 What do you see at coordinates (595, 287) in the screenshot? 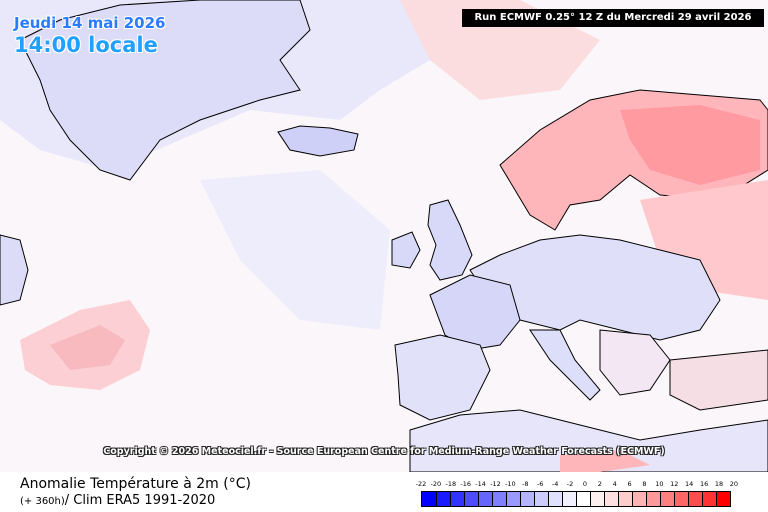
I see `central-europe` at bounding box center [595, 287].